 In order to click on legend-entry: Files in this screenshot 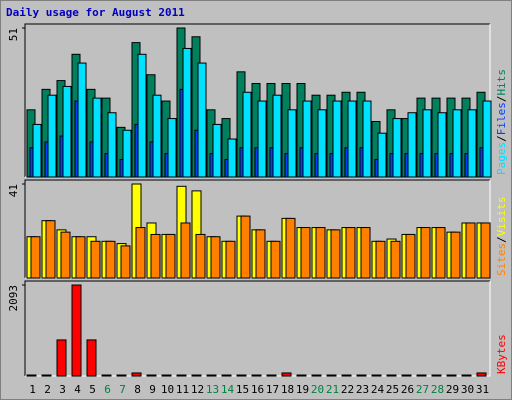, I will do `click(501, 118)`.